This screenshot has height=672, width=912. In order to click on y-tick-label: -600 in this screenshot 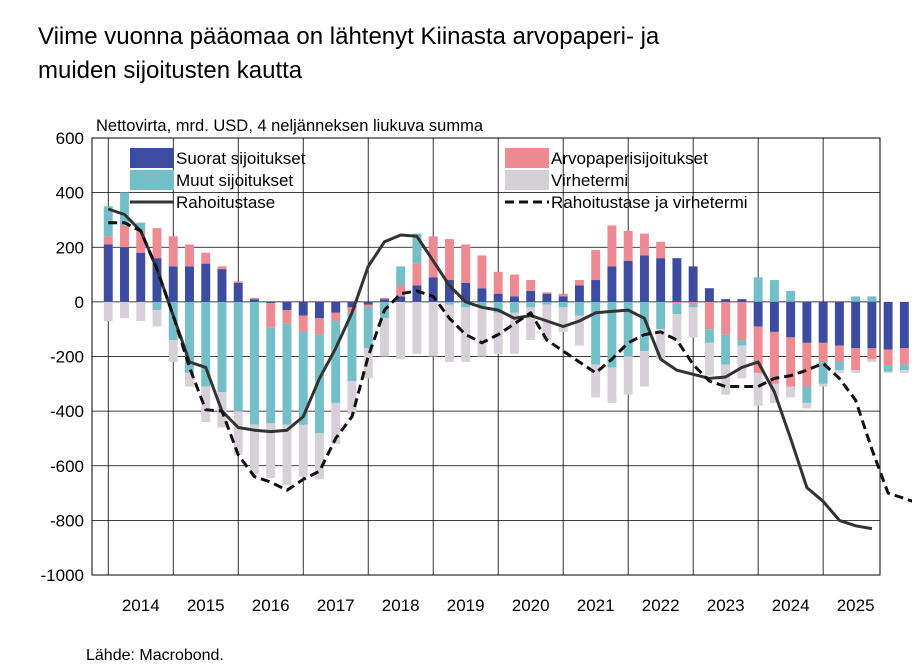, I will do `click(67, 466)`.